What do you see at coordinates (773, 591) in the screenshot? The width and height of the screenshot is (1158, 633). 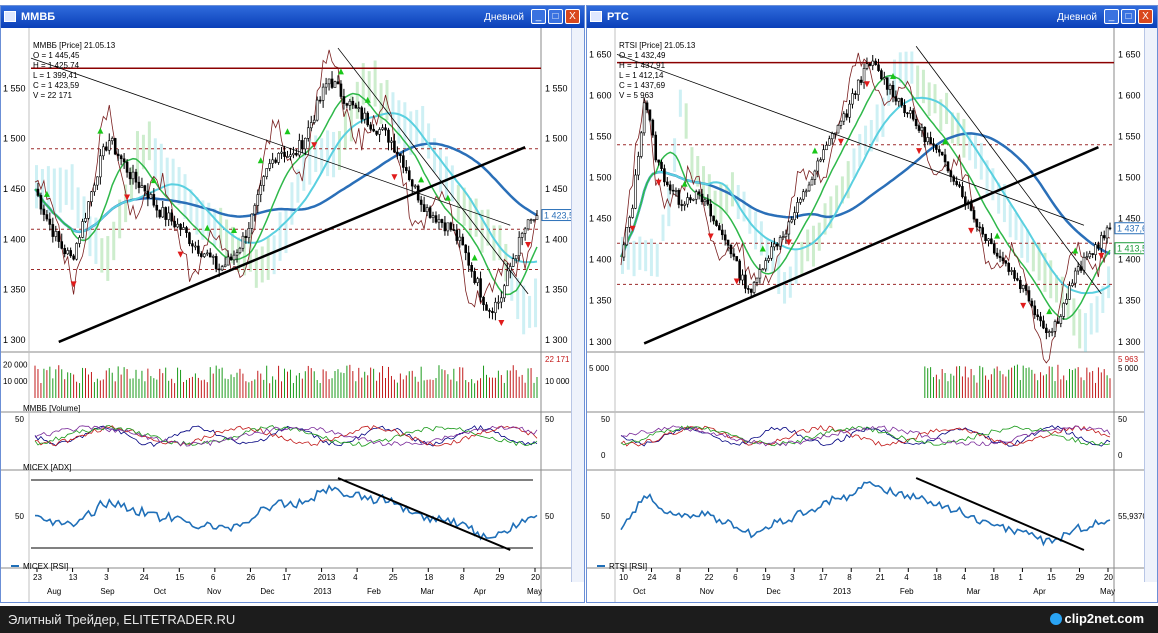 I see `month-tick-label: Dec` at bounding box center [773, 591].